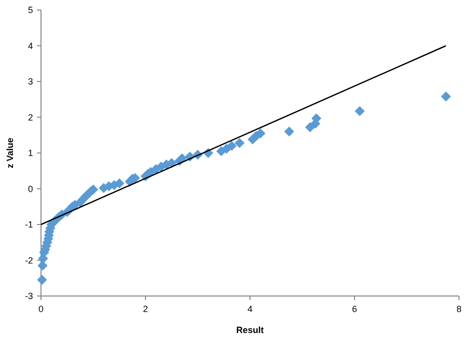  Describe the element at coordinates (355, 309) in the screenshot. I see `x-tick-label: 6` at that location.